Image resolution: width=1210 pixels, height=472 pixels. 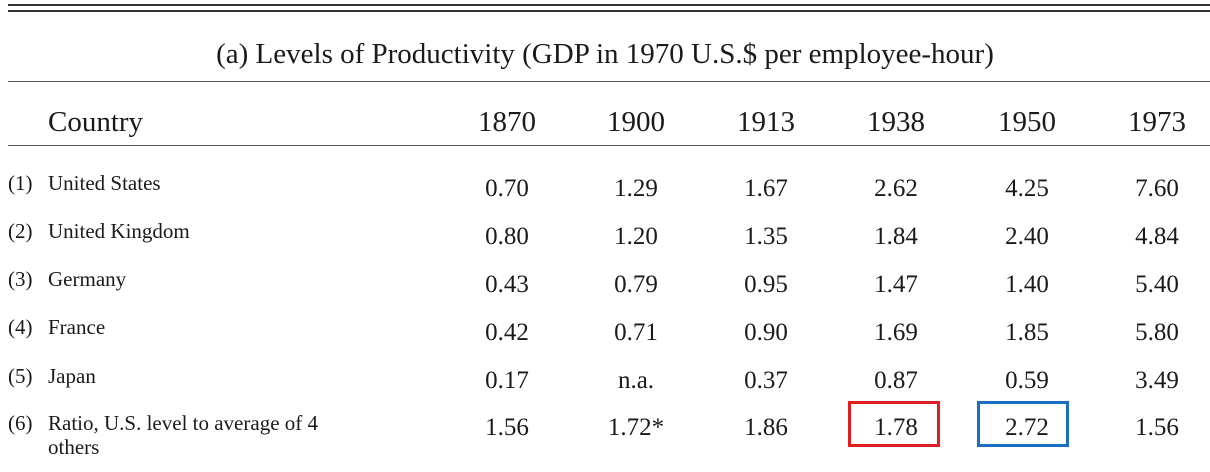 I want to click on table-cell: 1.86, so click(x=766, y=427).